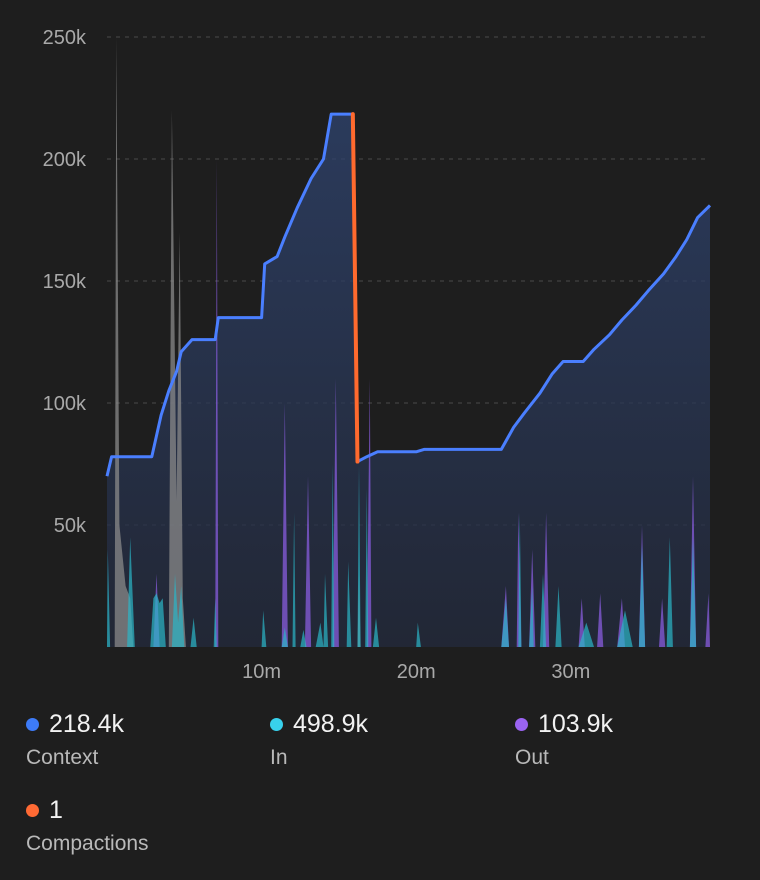 The height and width of the screenshot is (880, 760). I want to click on in-label: In, so click(279, 757).